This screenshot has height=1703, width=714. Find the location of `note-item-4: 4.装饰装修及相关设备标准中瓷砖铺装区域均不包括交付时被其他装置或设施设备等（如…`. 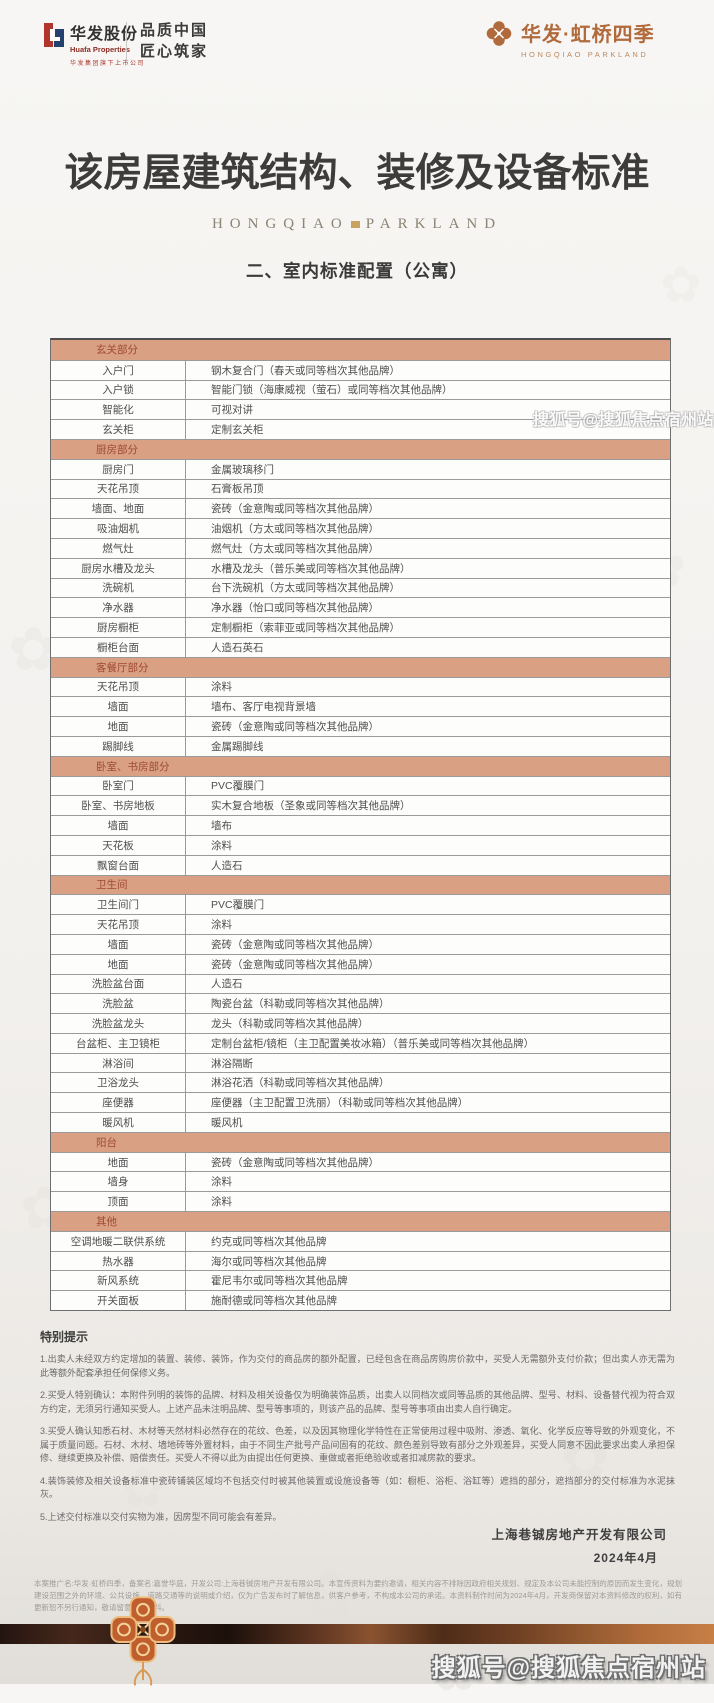

note-item-4: 4.装饰装修及相关设备标准中瓷砖铺装区域均不包括交付时被其他装置或设施设备等（如… is located at coordinates (357, 1487).